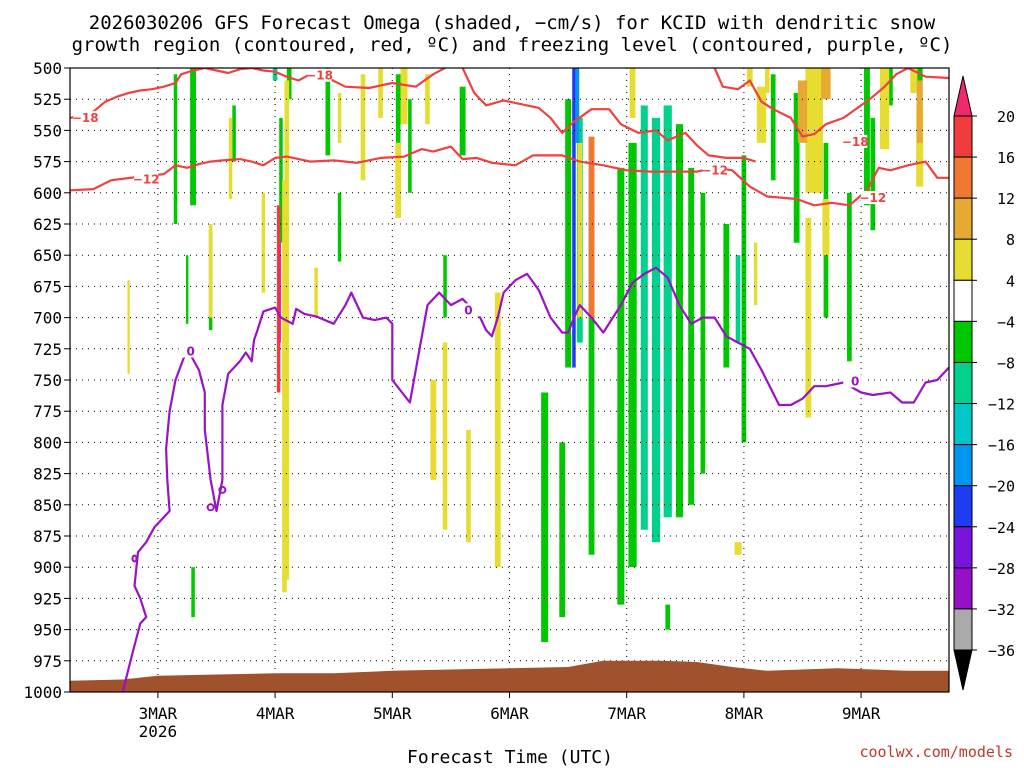 This screenshot has width=1024, height=768. What do you see at coordinates (47, 442) in the screenshot?
I see `y-tick-label-800: 800` at bounding box center [47, 442].